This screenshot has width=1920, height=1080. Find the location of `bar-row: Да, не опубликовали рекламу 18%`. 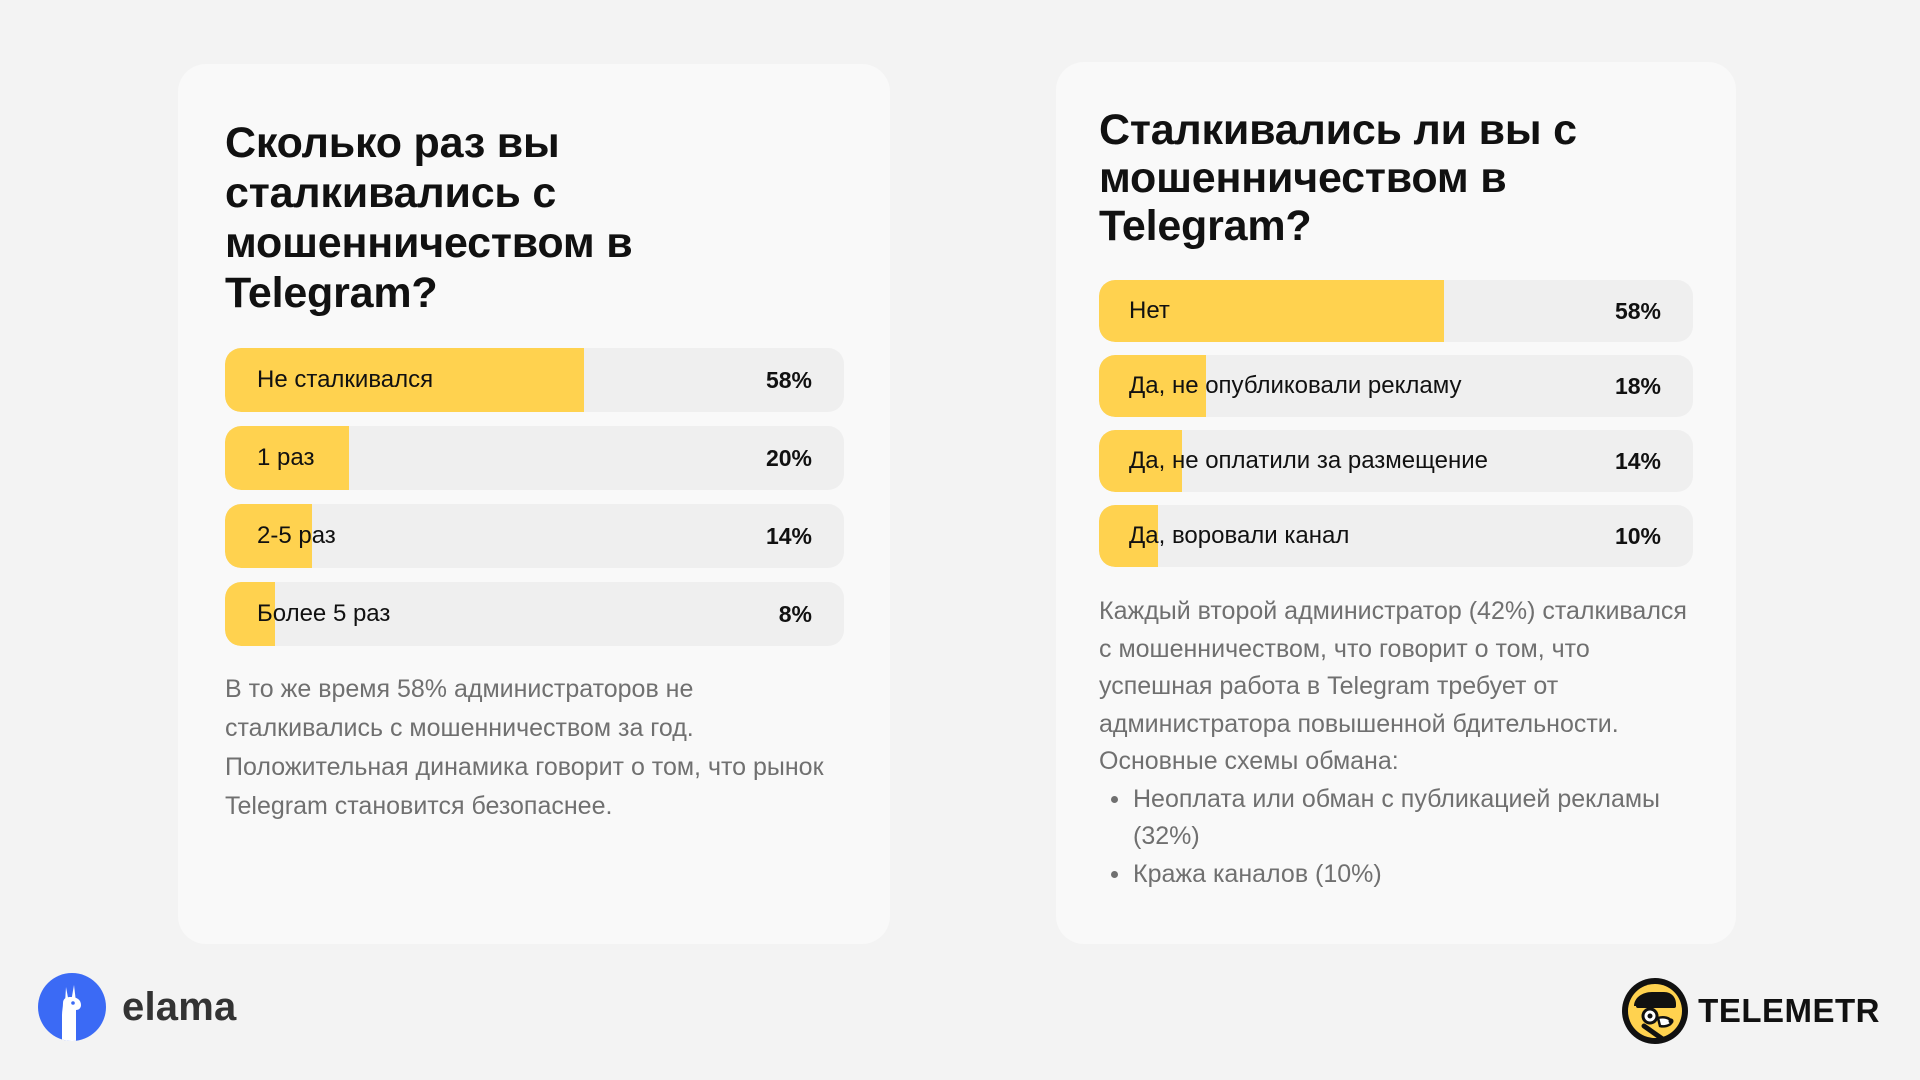

bar-row: Да, не опубликовали рекламу 18% is located at coordinates (1396, 386).